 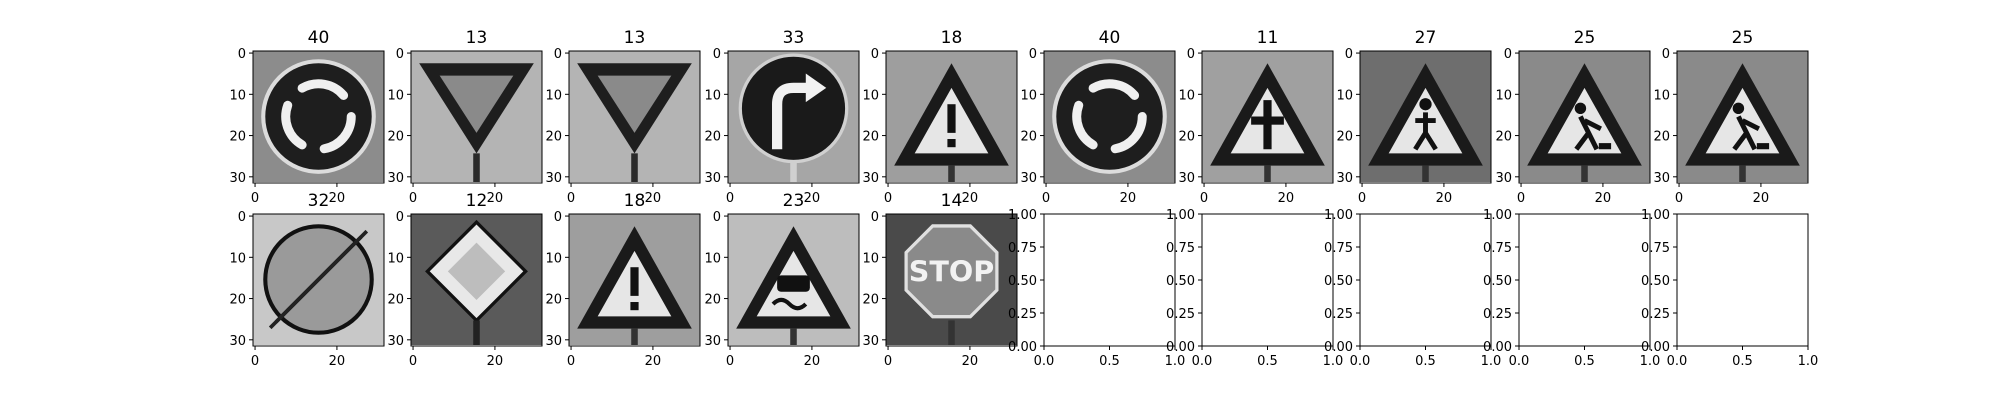 I want to click on y-tick-label: 0.50, so click(x=1022, y=281).